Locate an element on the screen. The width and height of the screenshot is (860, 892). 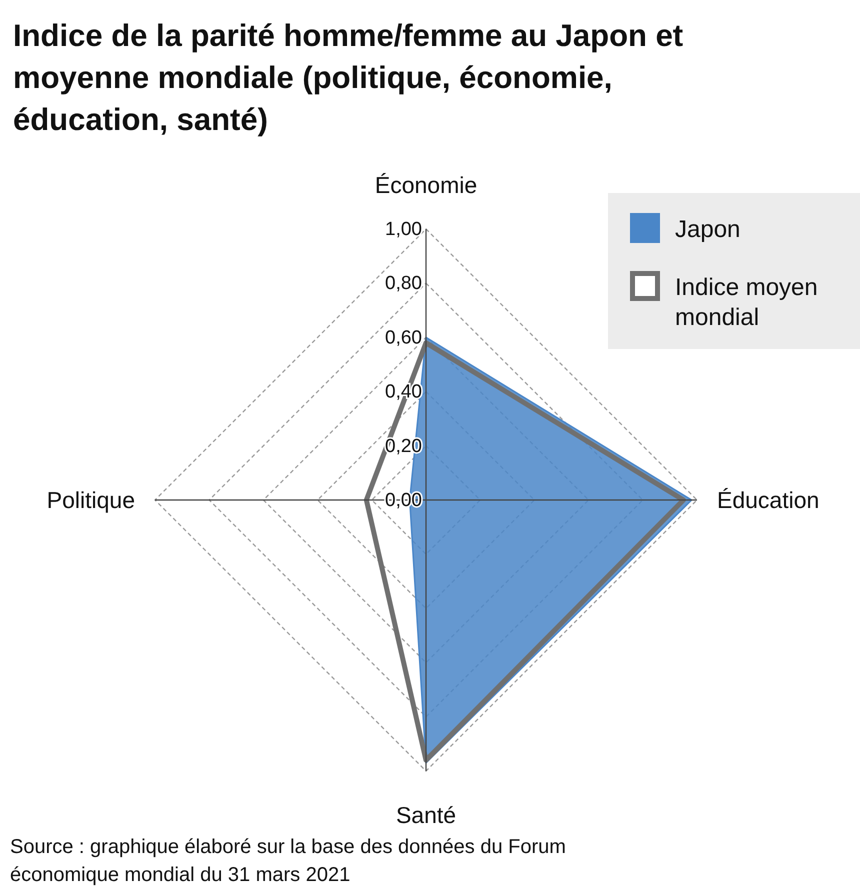
spoke-label: Éducation is located at coordinates (768, 500).